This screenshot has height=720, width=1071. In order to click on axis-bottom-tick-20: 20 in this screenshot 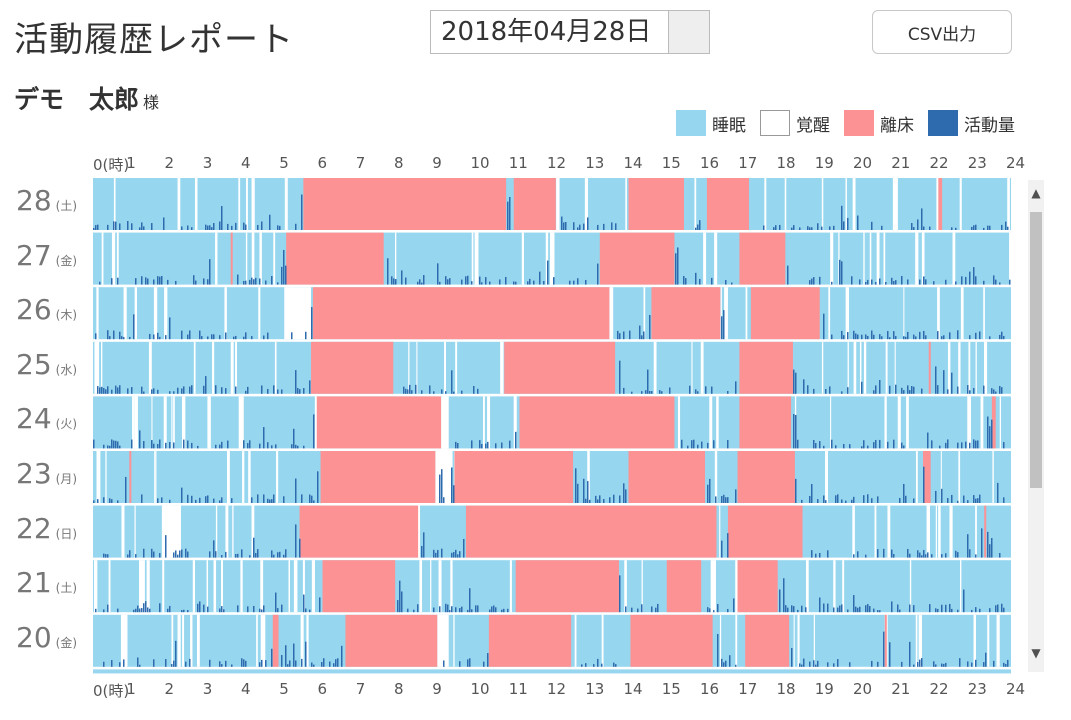, I will do `click(863, 689)`.